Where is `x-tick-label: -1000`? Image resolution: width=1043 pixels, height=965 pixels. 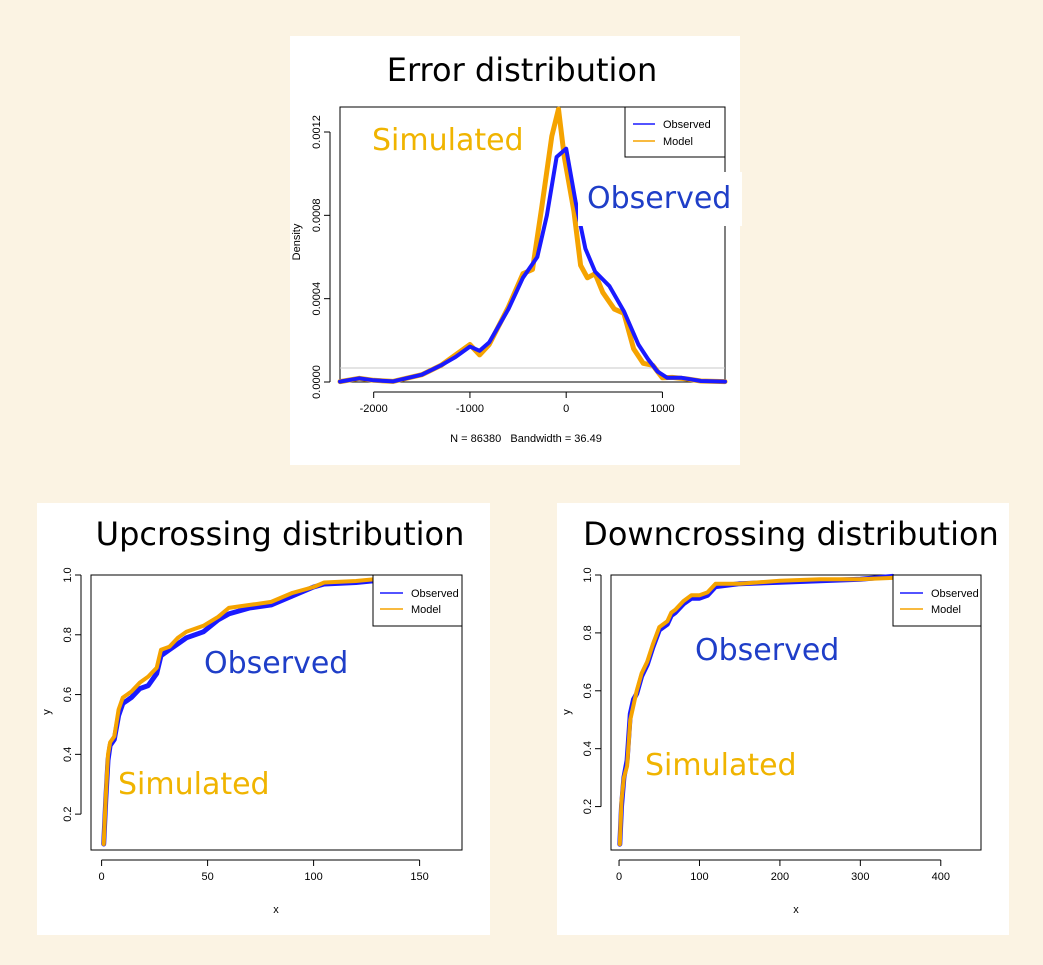 x-tick-label: -1000 is located at coordinates (470, 409).